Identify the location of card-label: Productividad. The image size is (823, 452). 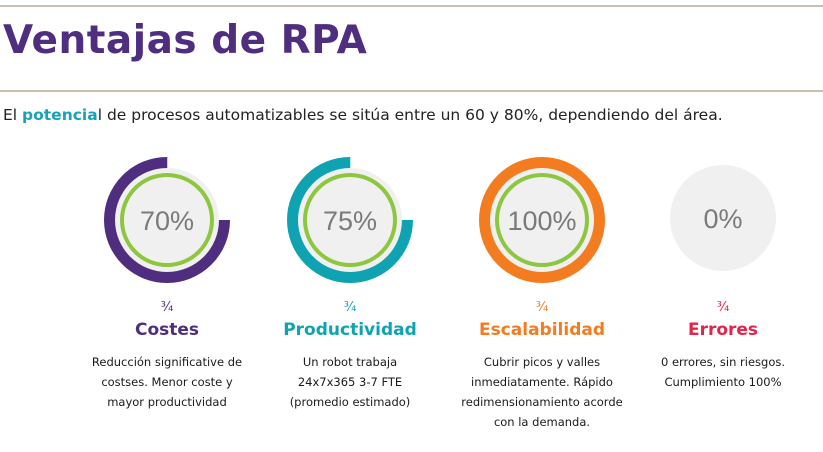
(350, 330).